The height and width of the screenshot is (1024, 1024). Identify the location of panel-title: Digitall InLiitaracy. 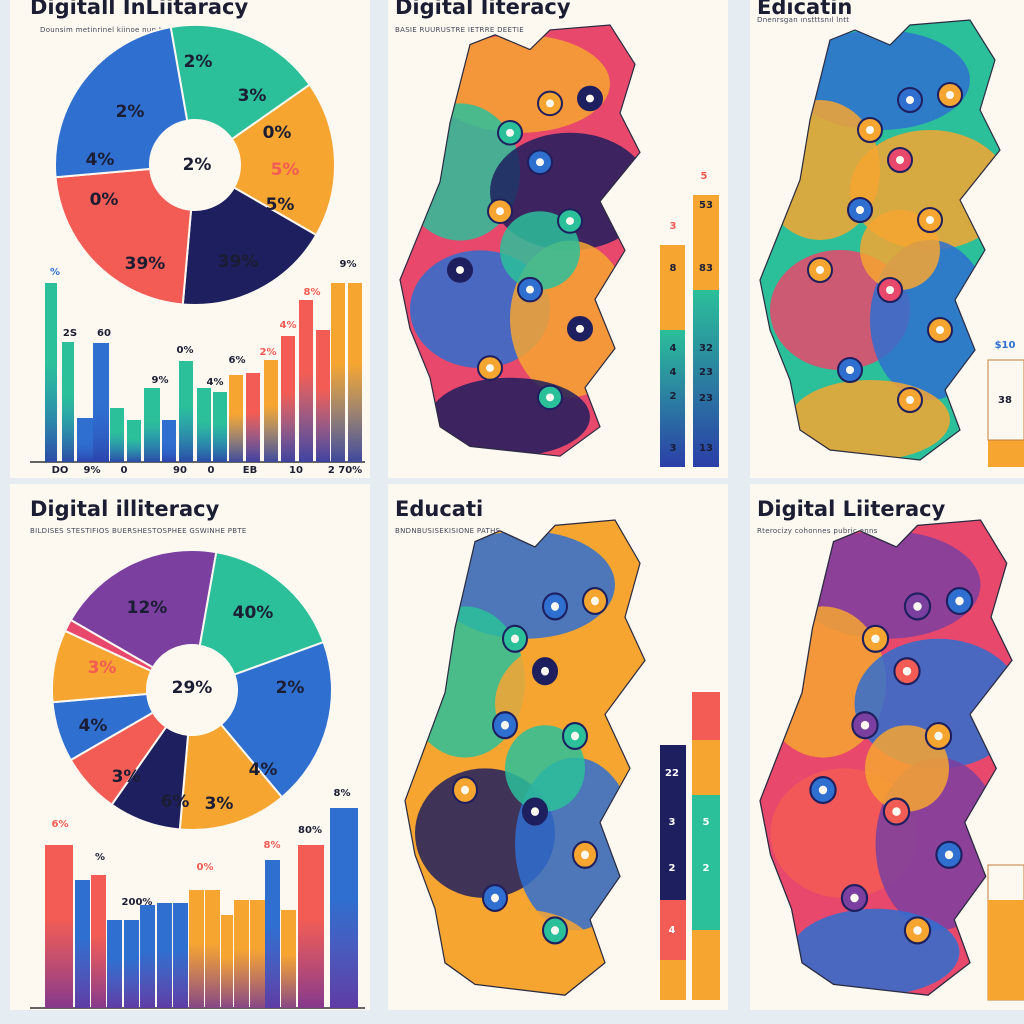
(139, 9).